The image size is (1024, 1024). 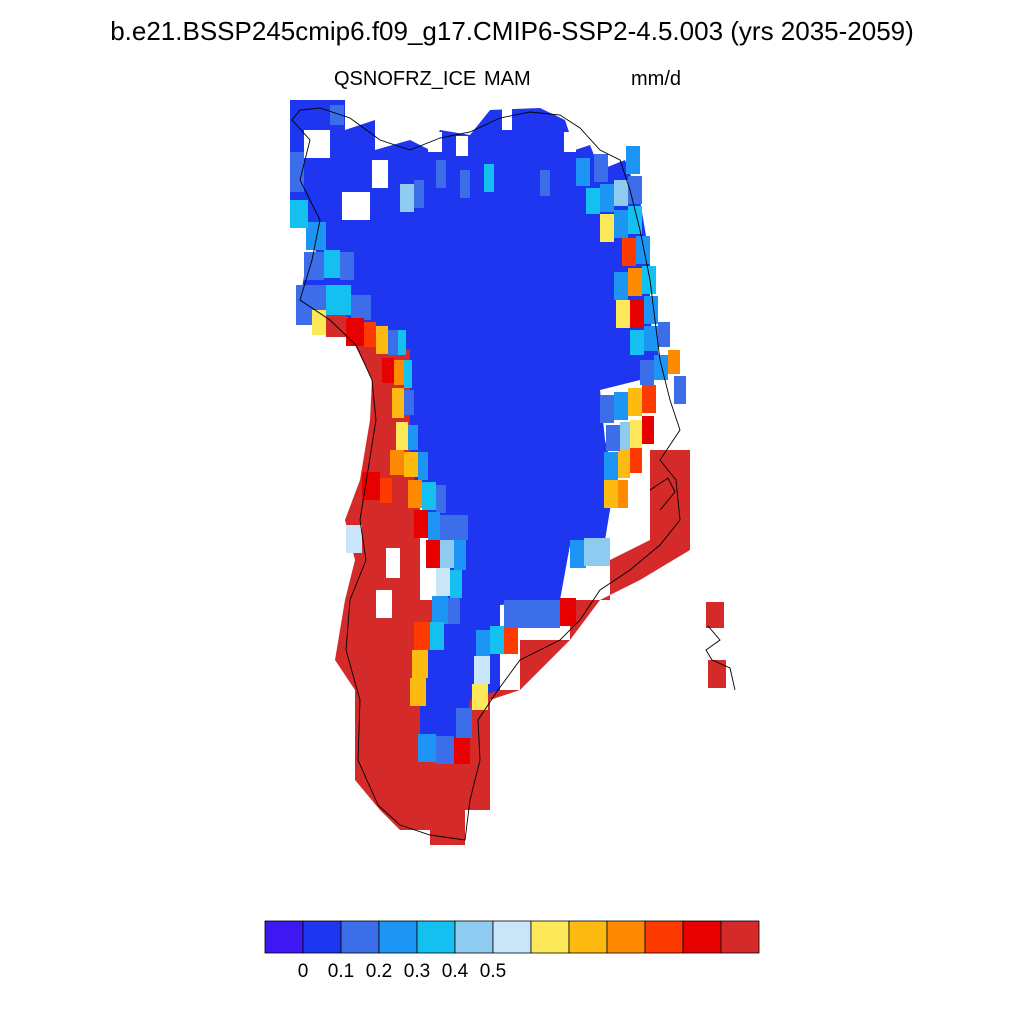 I want to click on units-label: mm/d, so click(x=656, y=79).